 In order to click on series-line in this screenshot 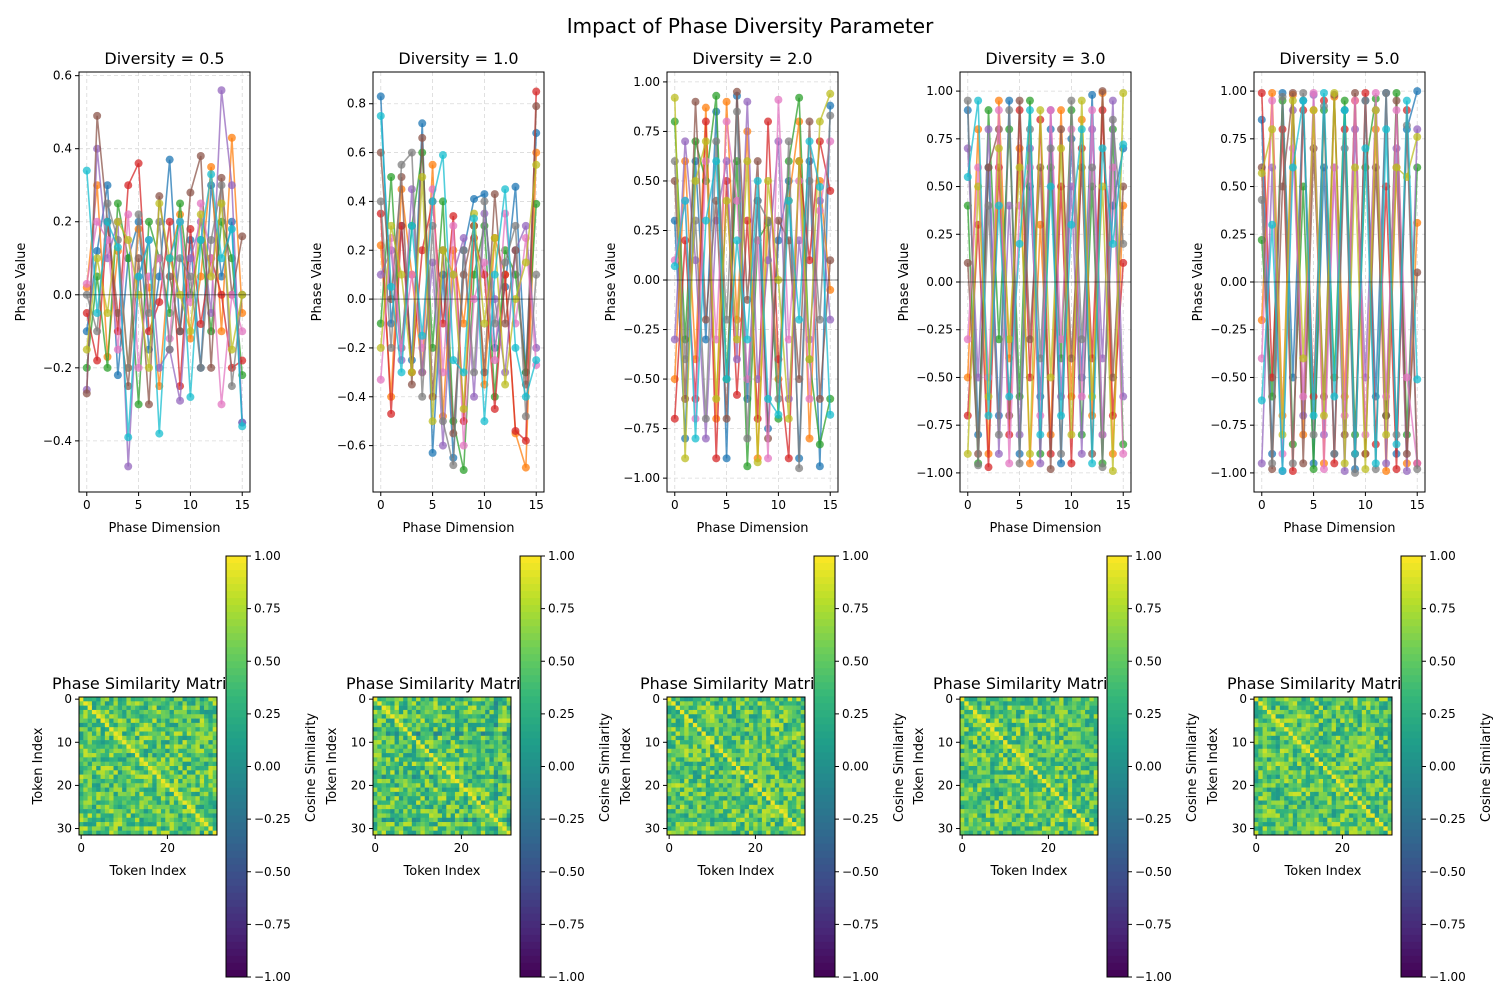, I will do `click(458, 268)`.